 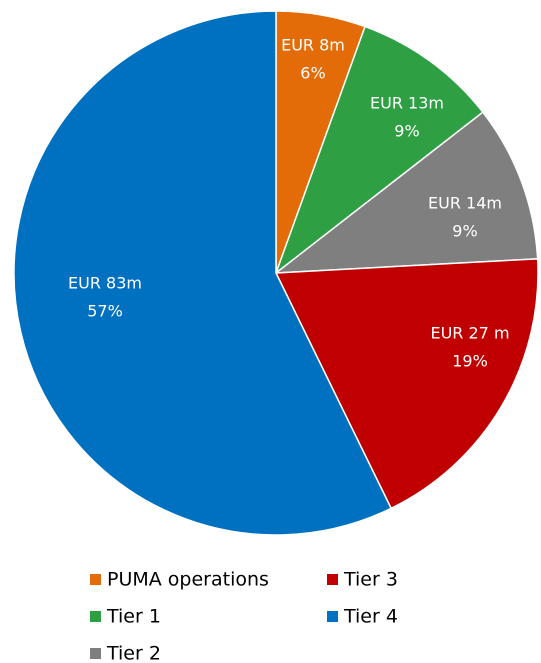 What do you see at coordinates (470, 361) in the screenshot?
I see `percent-label: 19%` at bounding box center [470, 361].